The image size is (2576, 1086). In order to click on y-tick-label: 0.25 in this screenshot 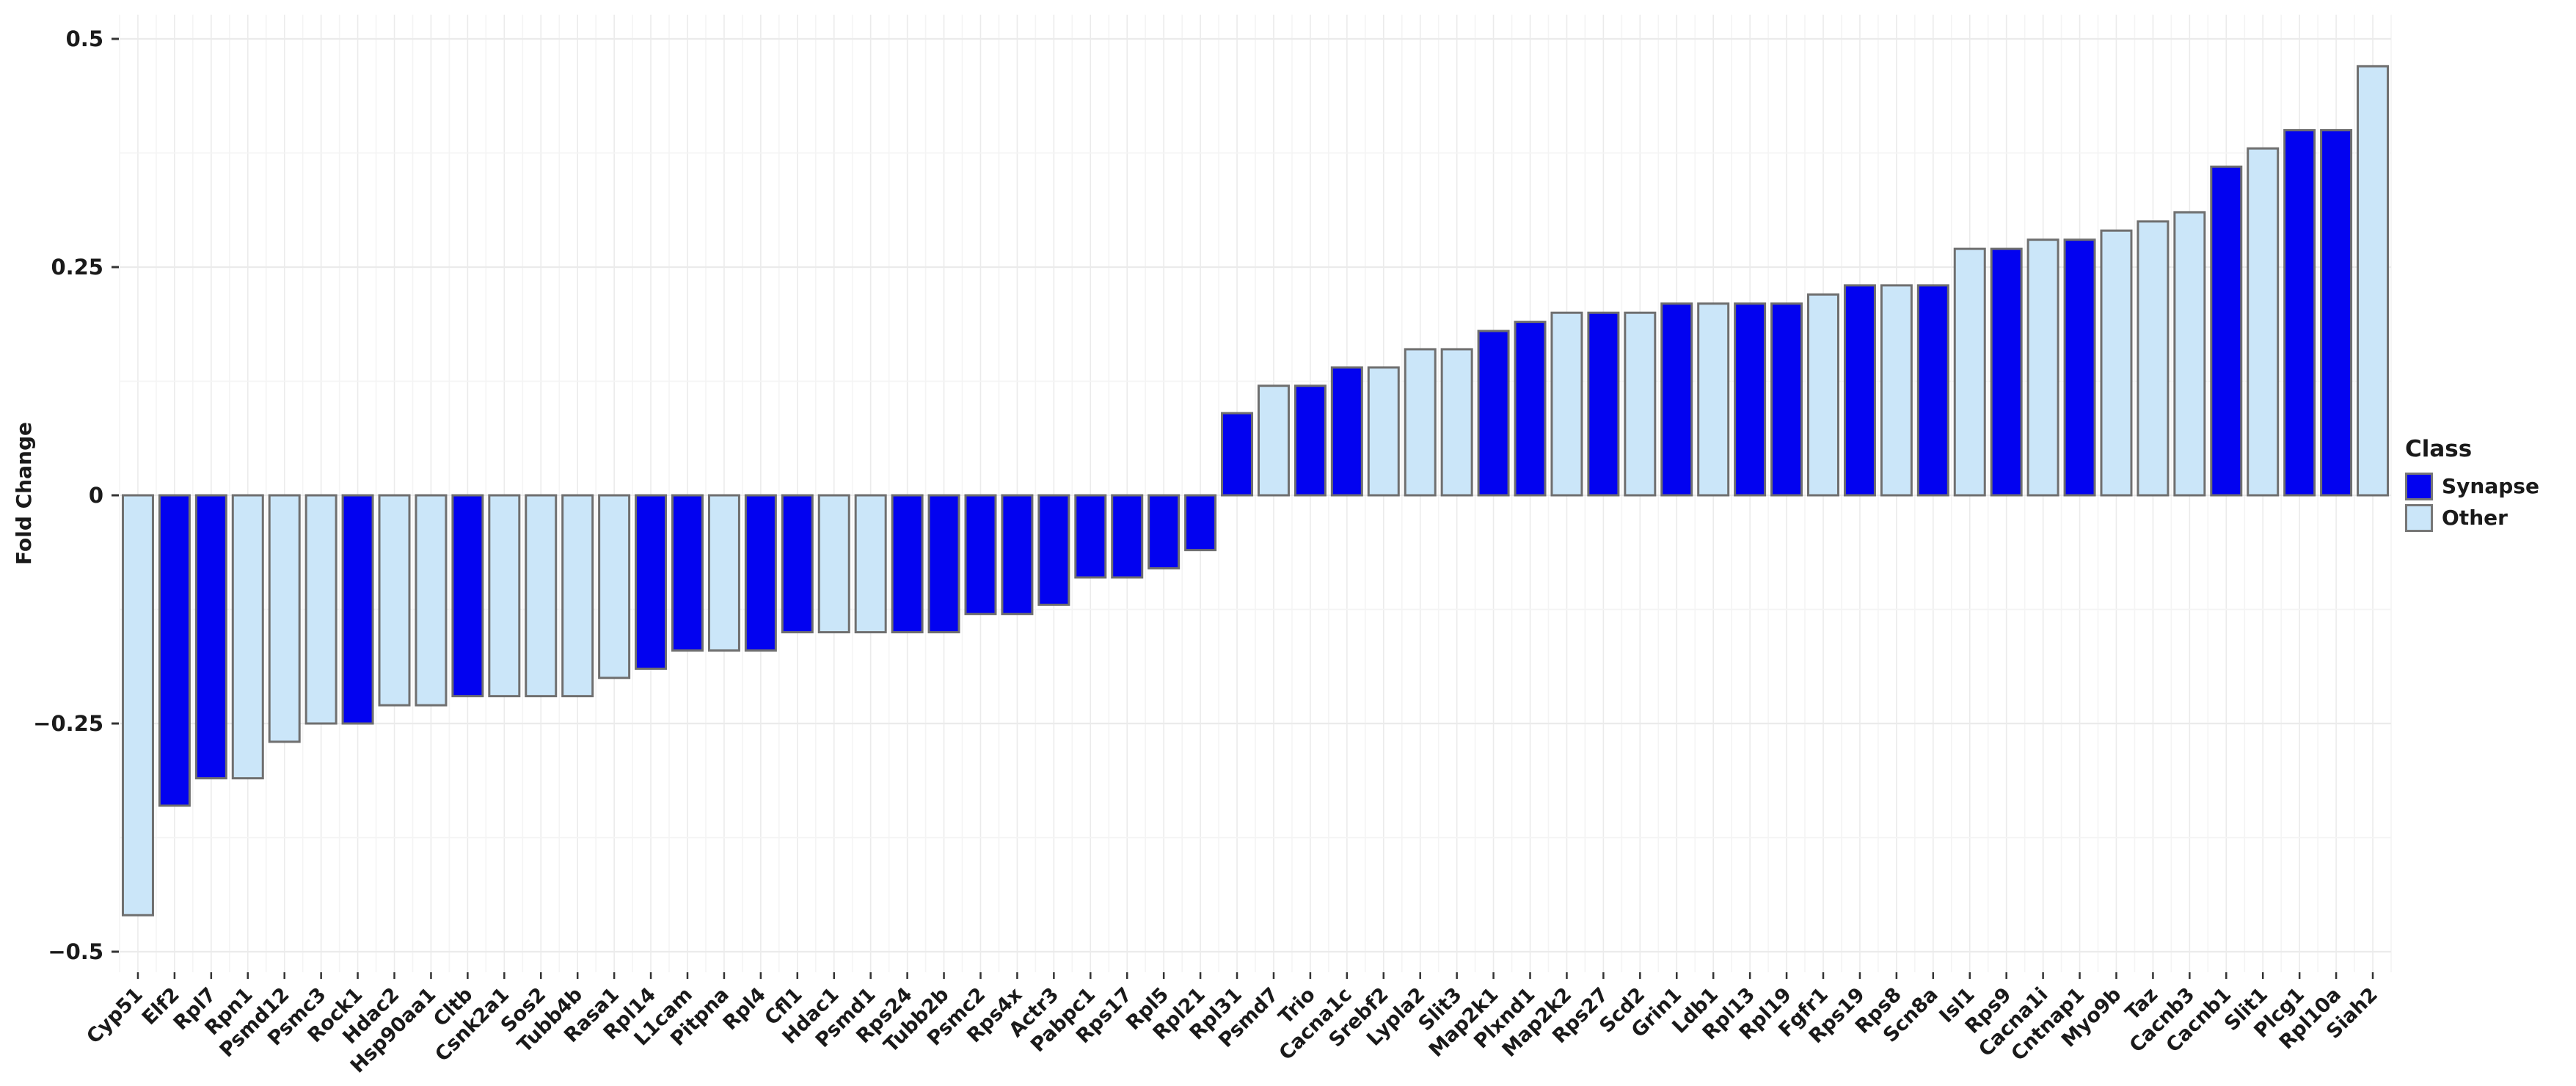, I will do `click(77, 268)`.